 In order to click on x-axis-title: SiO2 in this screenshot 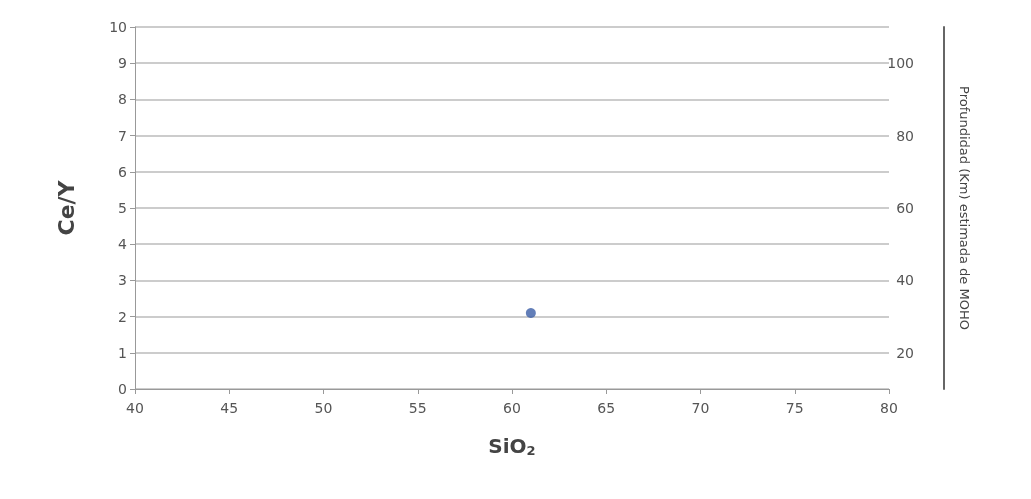, I will do `click(512, 445)`.